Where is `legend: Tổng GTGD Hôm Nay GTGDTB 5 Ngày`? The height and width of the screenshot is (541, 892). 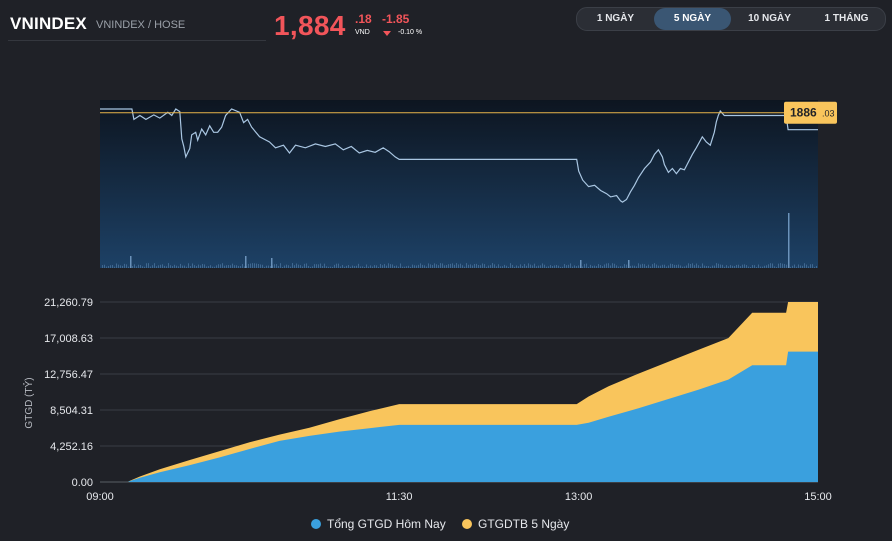 legend: Tổng GTGD Hôm Nay GTGDTB 5 Ngày is located at coordinates (446, 525).